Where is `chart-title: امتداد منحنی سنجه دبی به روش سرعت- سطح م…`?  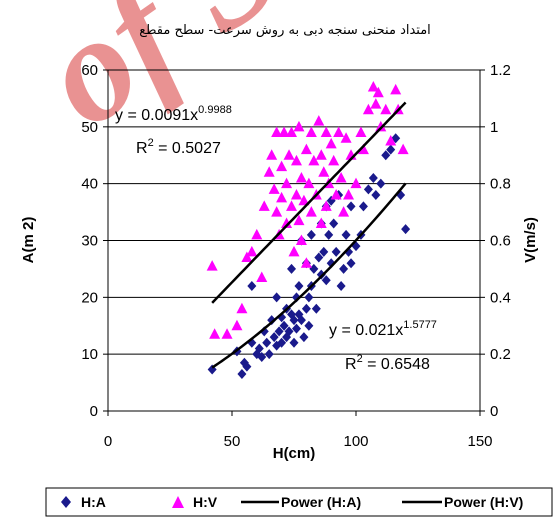
chart-title: امتداد منحنی سنجه دبی به روش سرعت- سطح م… is located at coordinates (285, 30).